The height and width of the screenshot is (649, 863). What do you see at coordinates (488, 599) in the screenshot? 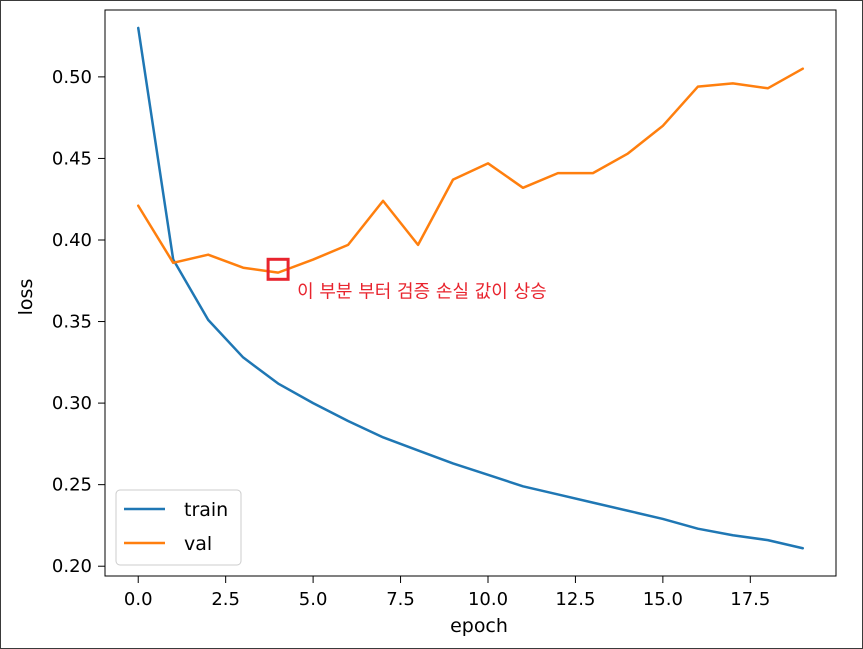
I see `x-tick-label: 10.0` at bounding box center [488, 599].